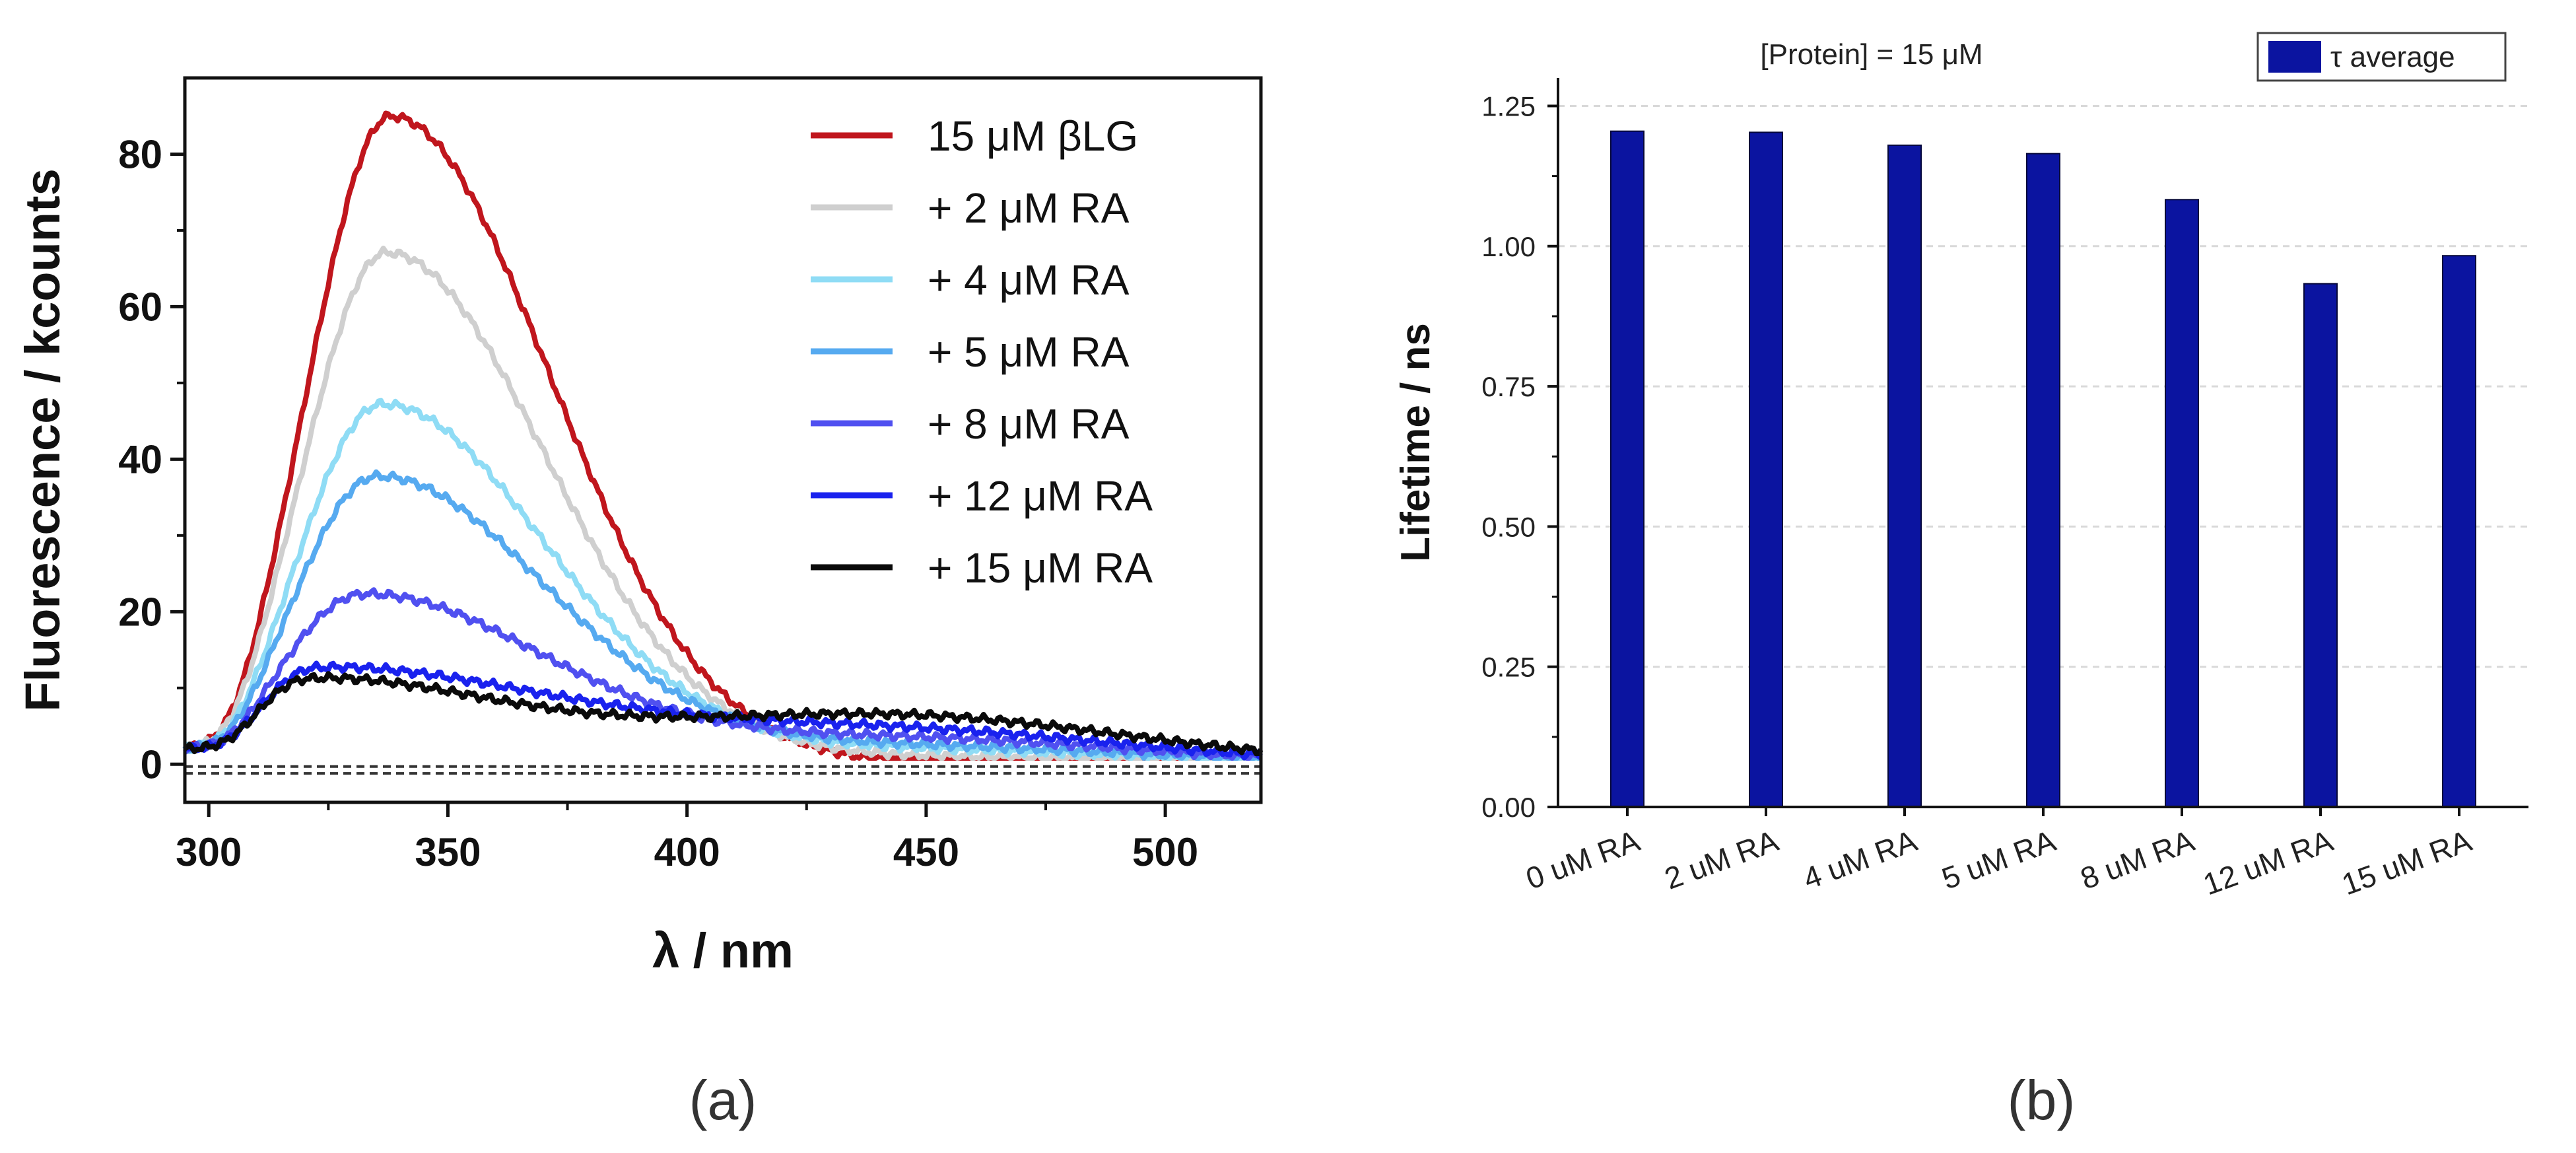  Describe the element at coordinates (140, 307) in the screenshot. I see `y-tick-label-a-3: 60` at that location.